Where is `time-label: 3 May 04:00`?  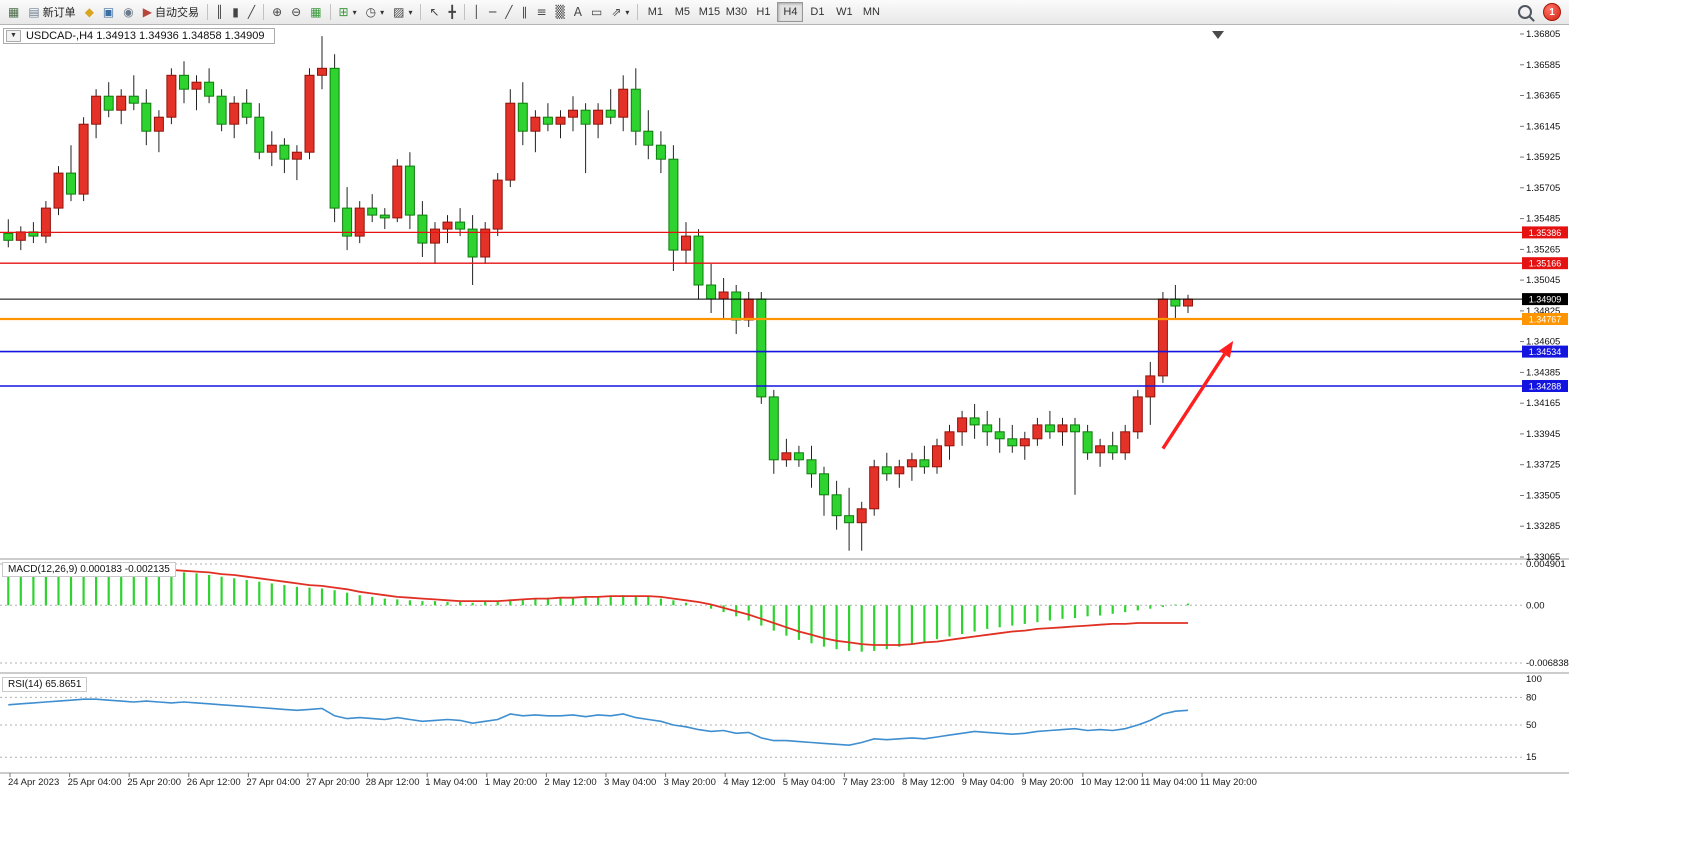
time-label: 3 May 04:00 is located at coordinates (630, 782).